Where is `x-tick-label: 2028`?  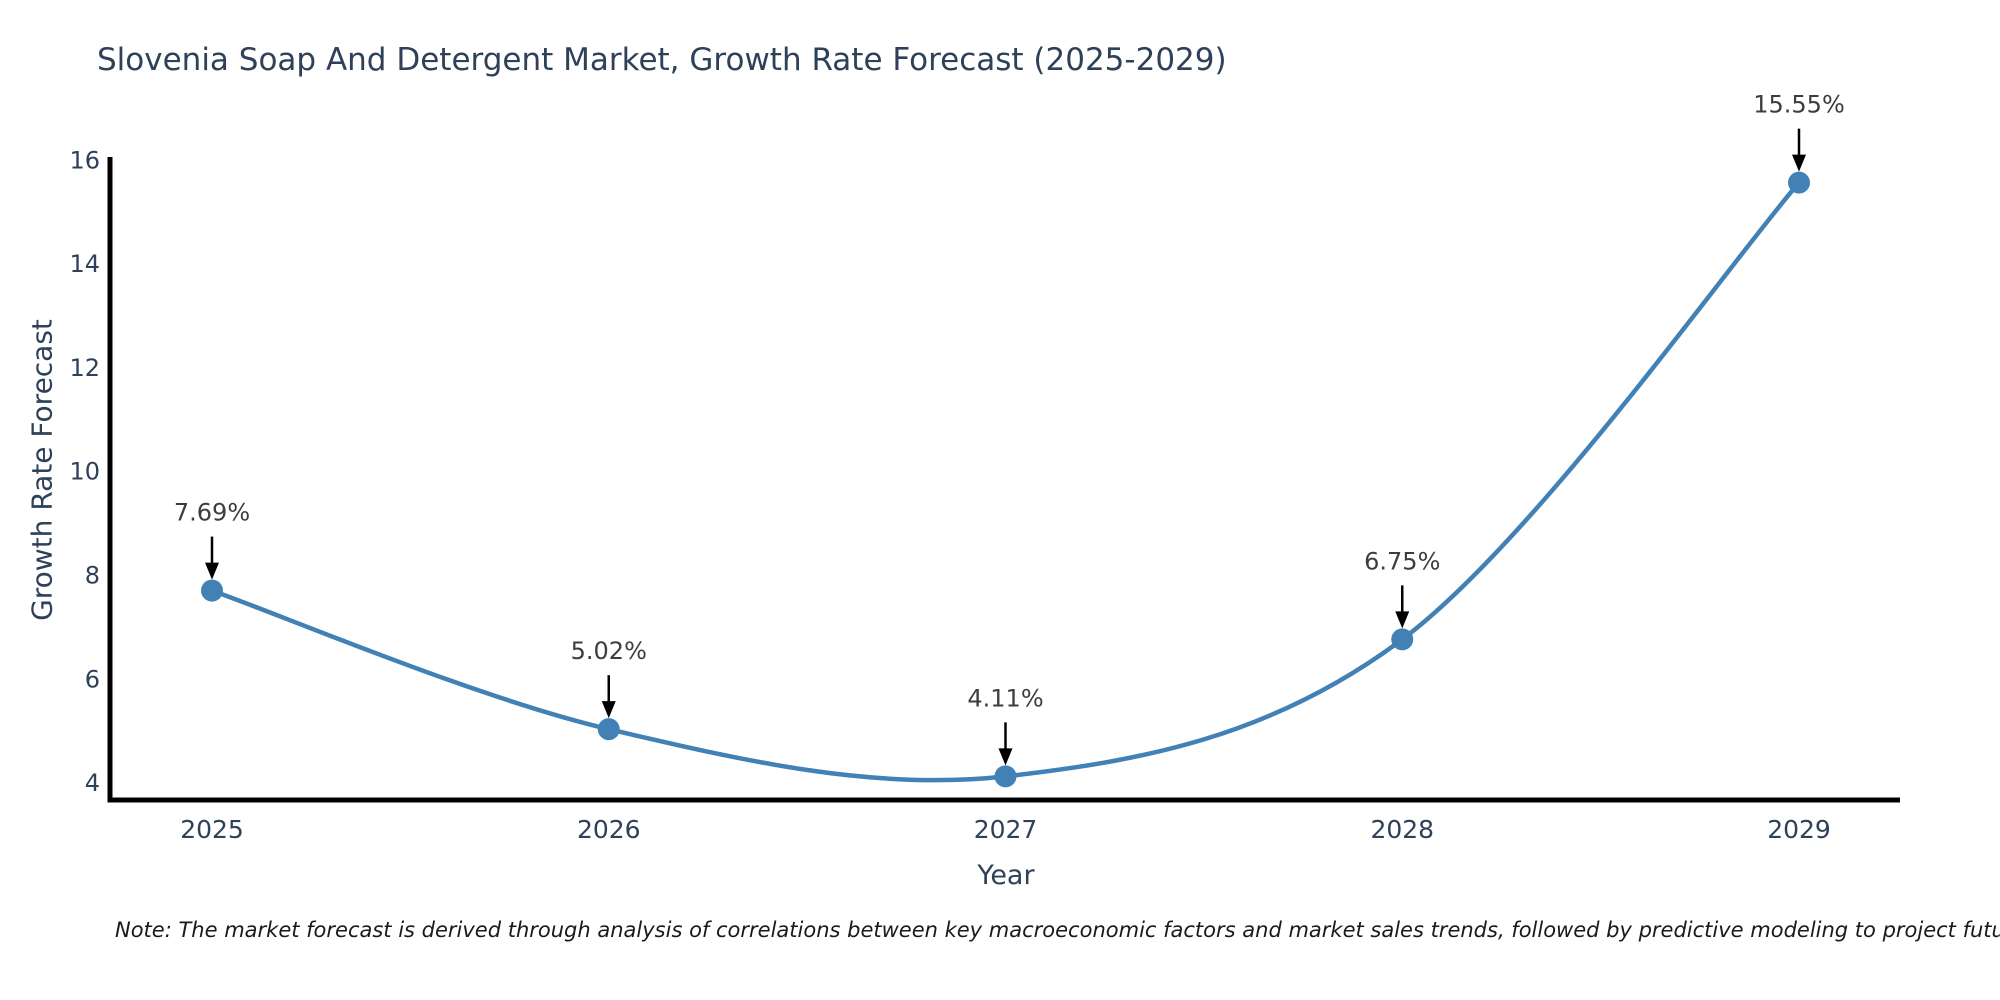 x-tick-label: 2028 is located at coordinates (1402, 829).